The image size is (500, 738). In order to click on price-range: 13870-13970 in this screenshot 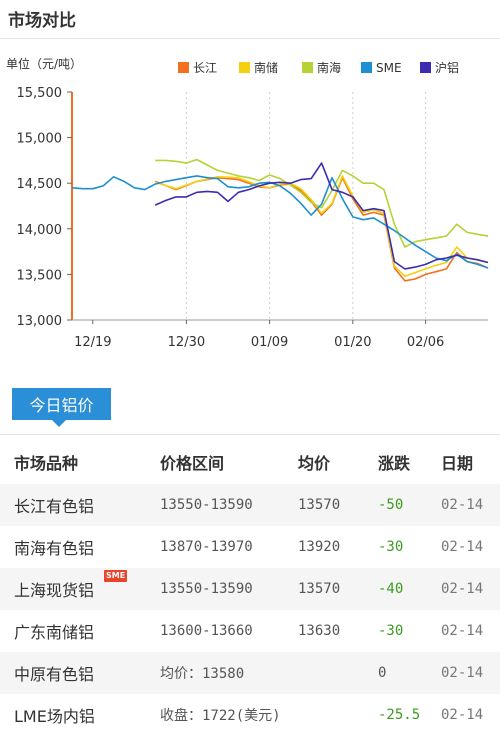, I will do `click(206, 547)`.